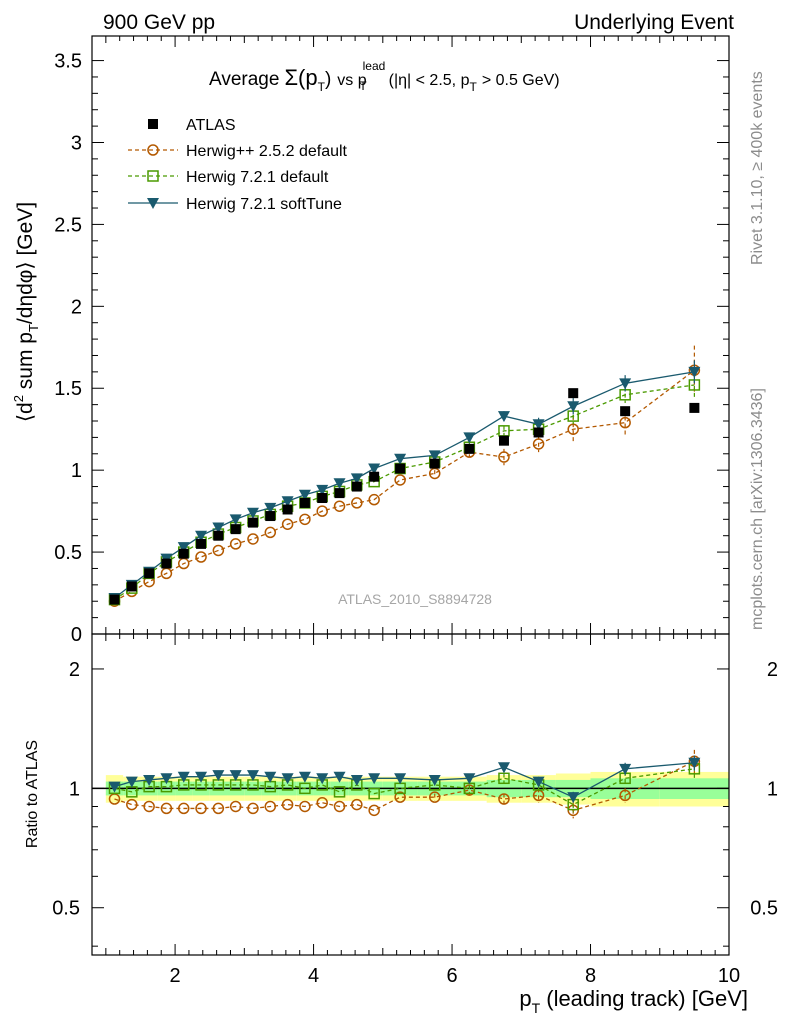 This screenshot has width=786, height=1024. What do you see at coordinates (153, 124) in the screenshot?
I see `legend-marker-atlas` at bounding box center [153, 124].